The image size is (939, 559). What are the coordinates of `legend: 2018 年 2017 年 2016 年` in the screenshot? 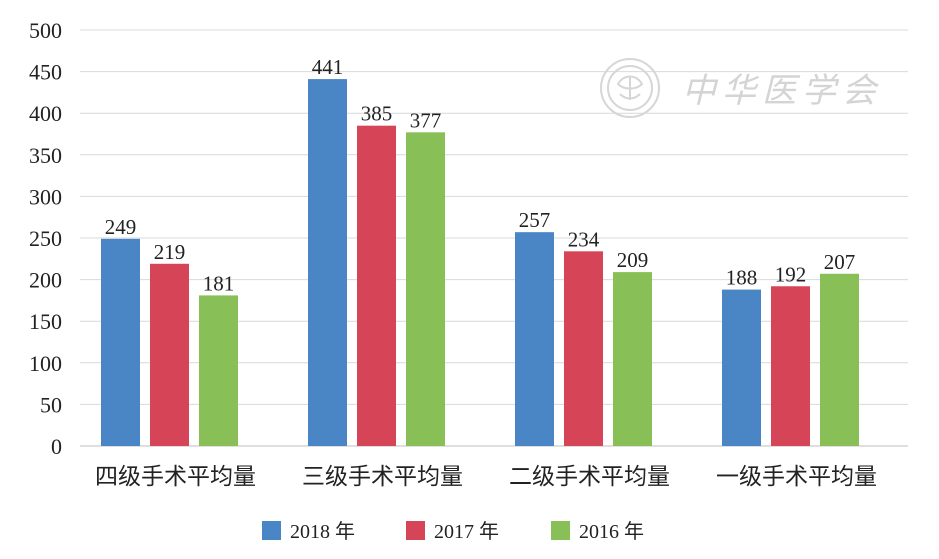 It's located at (453, 531).